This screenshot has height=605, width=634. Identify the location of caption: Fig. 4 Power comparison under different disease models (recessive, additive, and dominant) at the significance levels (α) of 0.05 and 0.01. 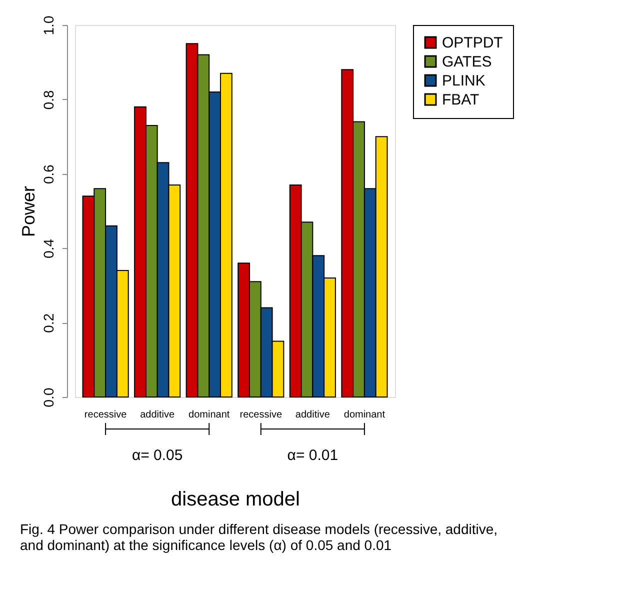
(259, 537).